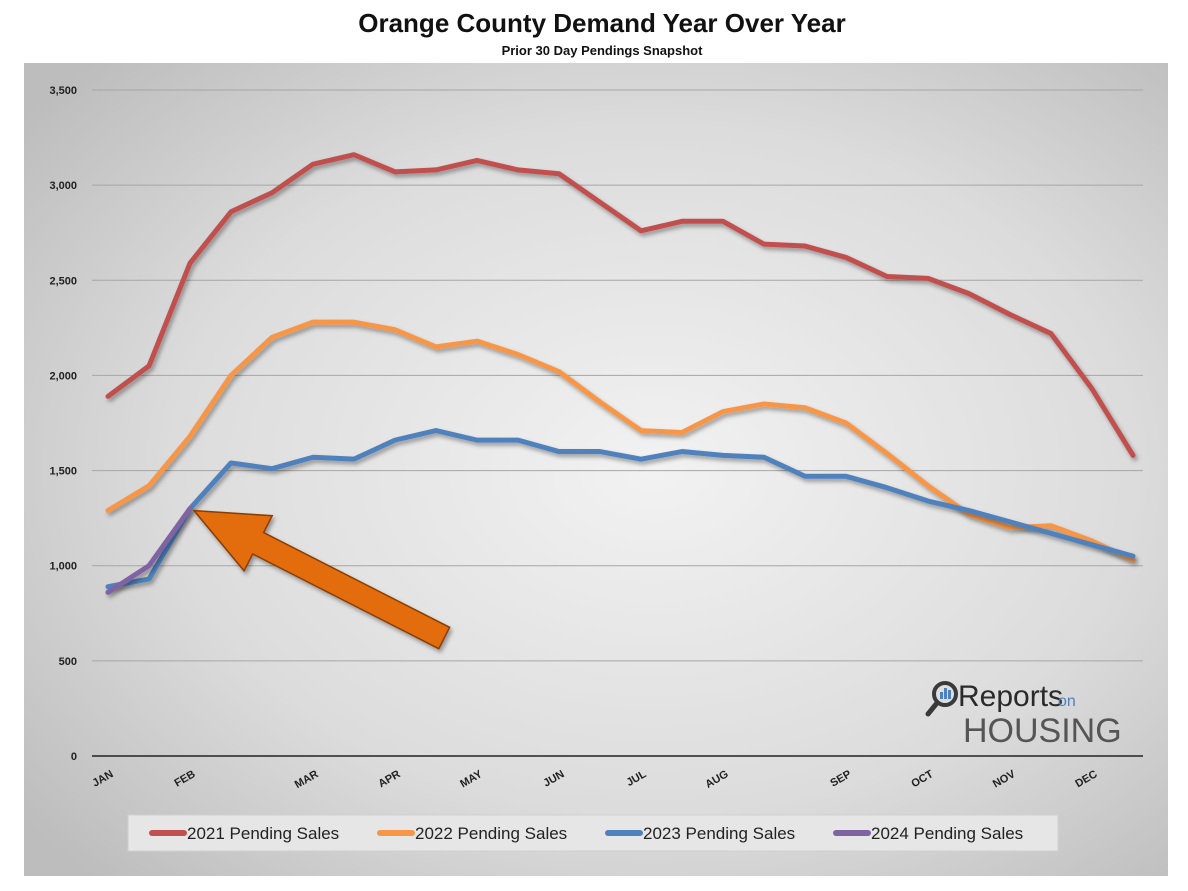 The width and height of the screenshot is (1188, 891). What do you see at coordinates (719, 833) in the screenshot?
I see `legend-label-2023: 2023 Pending Sales` at bounding box center [719, 833].